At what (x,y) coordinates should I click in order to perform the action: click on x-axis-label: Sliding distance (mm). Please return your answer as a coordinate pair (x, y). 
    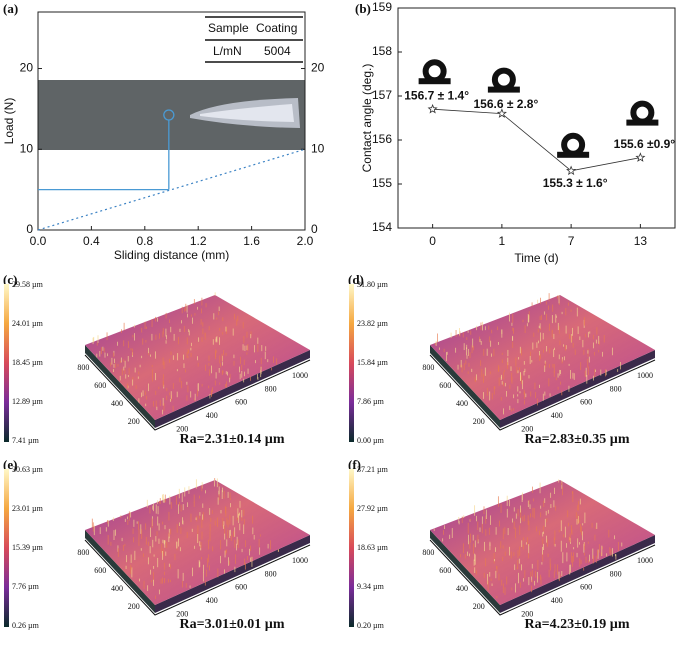
    Looking at the image, I should click on (171, 255).